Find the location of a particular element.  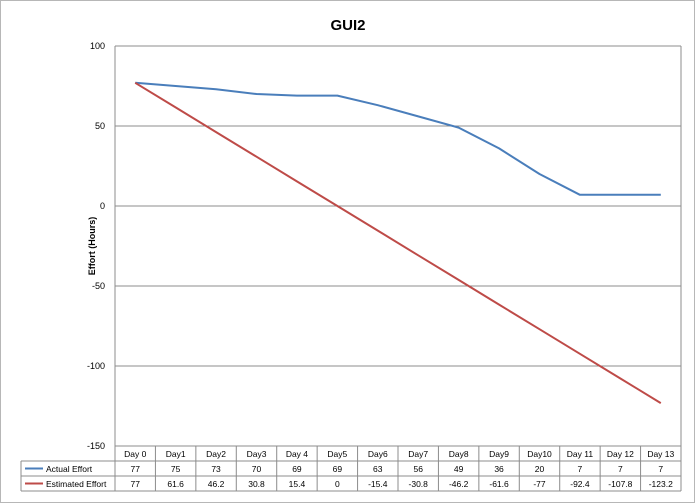

data-table-value: 30.8 is located at coordinates (256, 484).